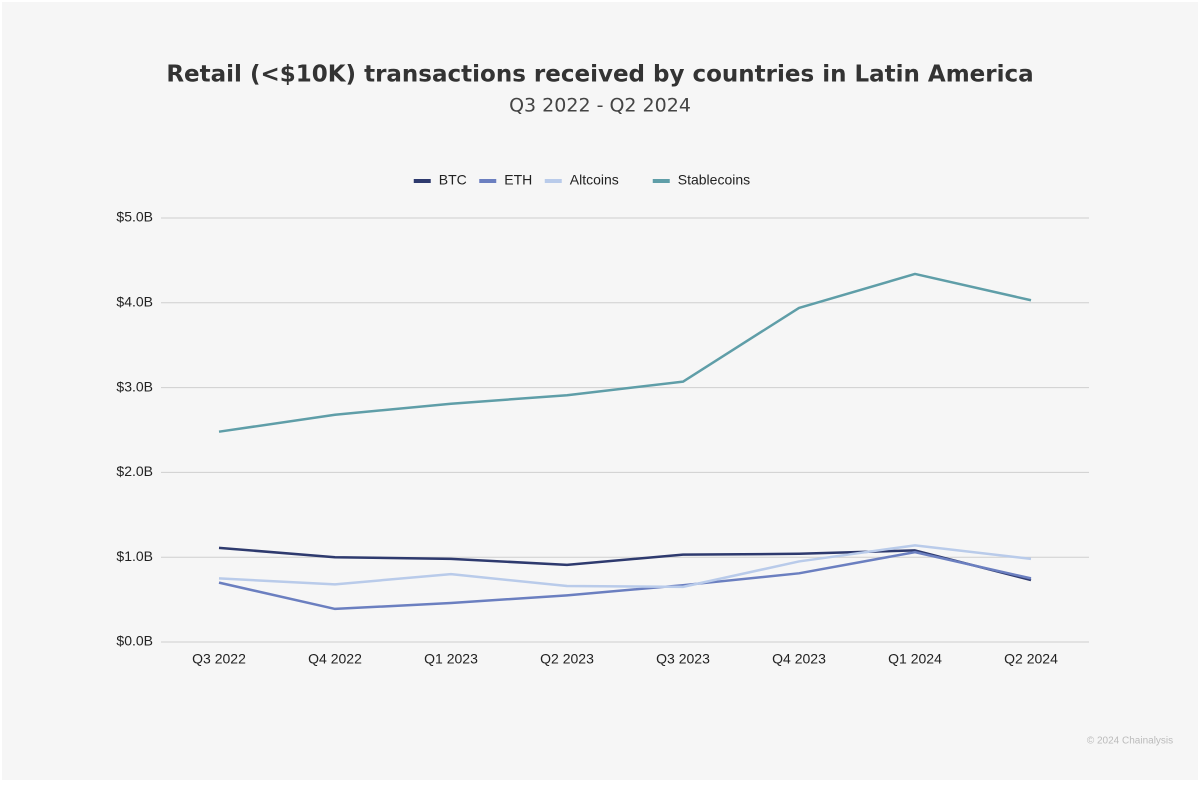 This screenshot has height=785, width=1200. Describe the element at coordinates (518, 180) in the screenshot. I see `legend-label: ETH` at that location.